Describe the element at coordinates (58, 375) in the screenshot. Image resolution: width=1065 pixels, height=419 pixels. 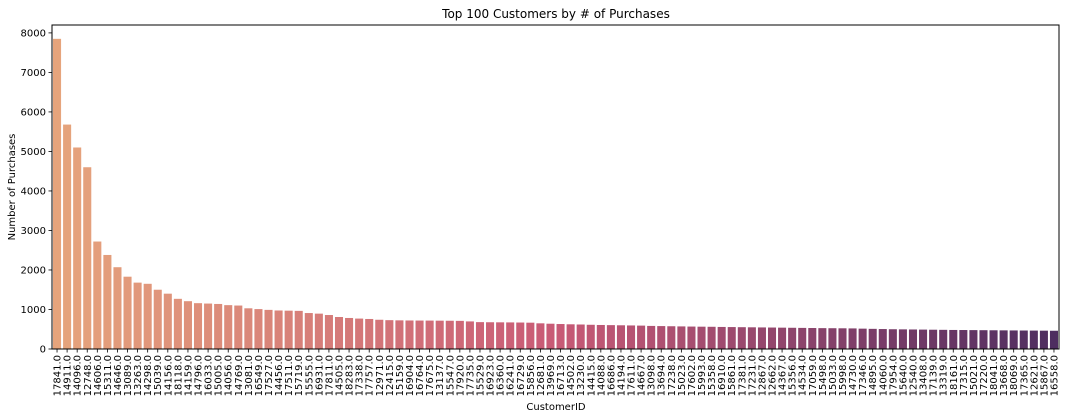
I see `x-tick-label: 17841.0` at that location.